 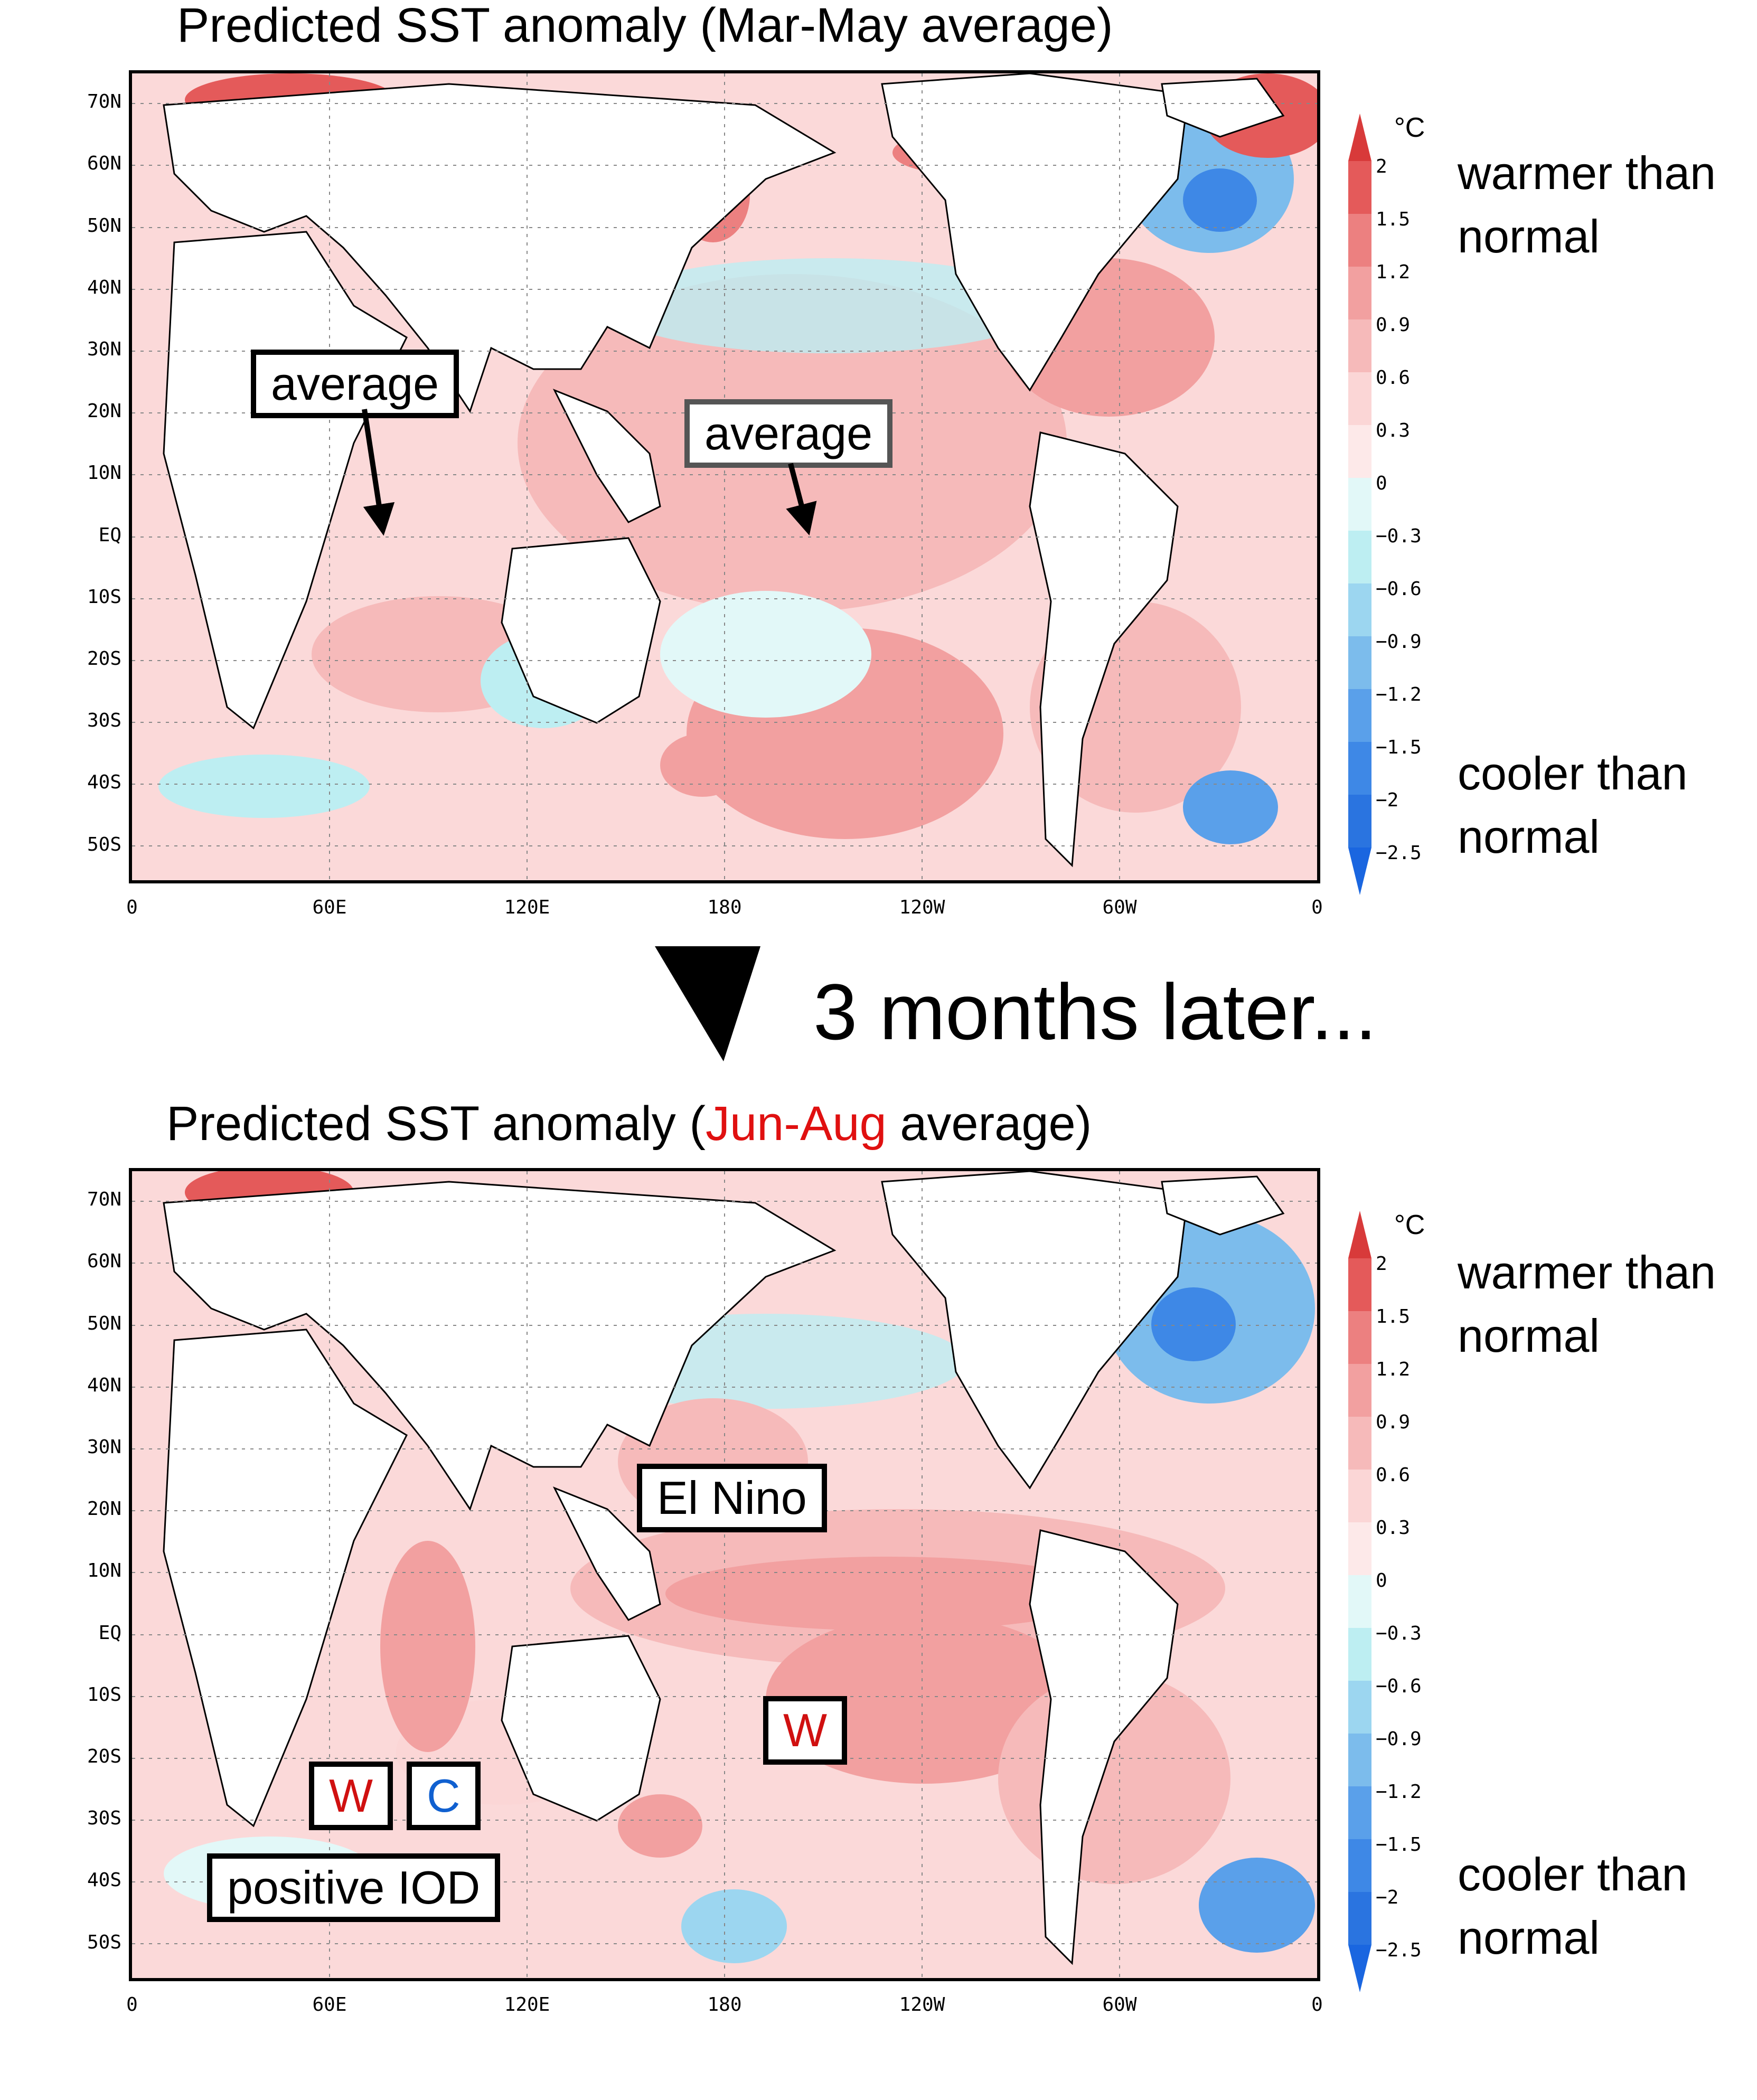 What do you see at coordinates (1387, 1897) in the screenshot?
I see `map2-colorbar-tick: −2` at bounding box center [1387, 1897].